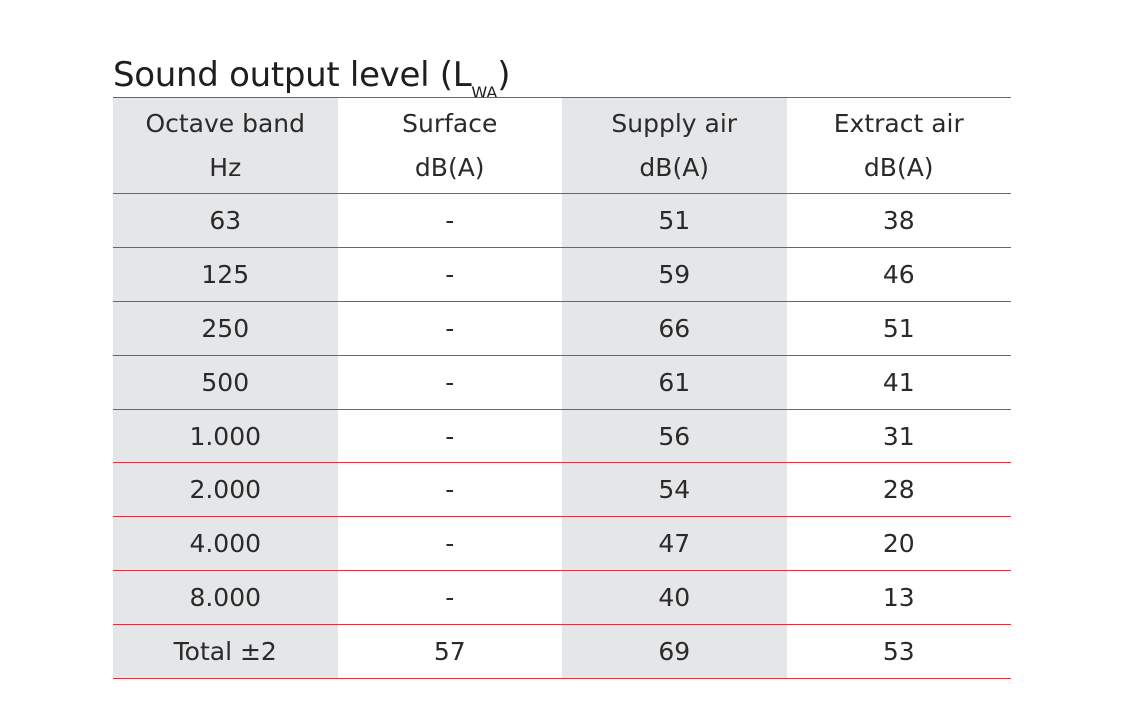 Image resolution: width=1144 pixels, height=724 pixels. I want to click on cell-extract-air: 51, so click(898, 328).